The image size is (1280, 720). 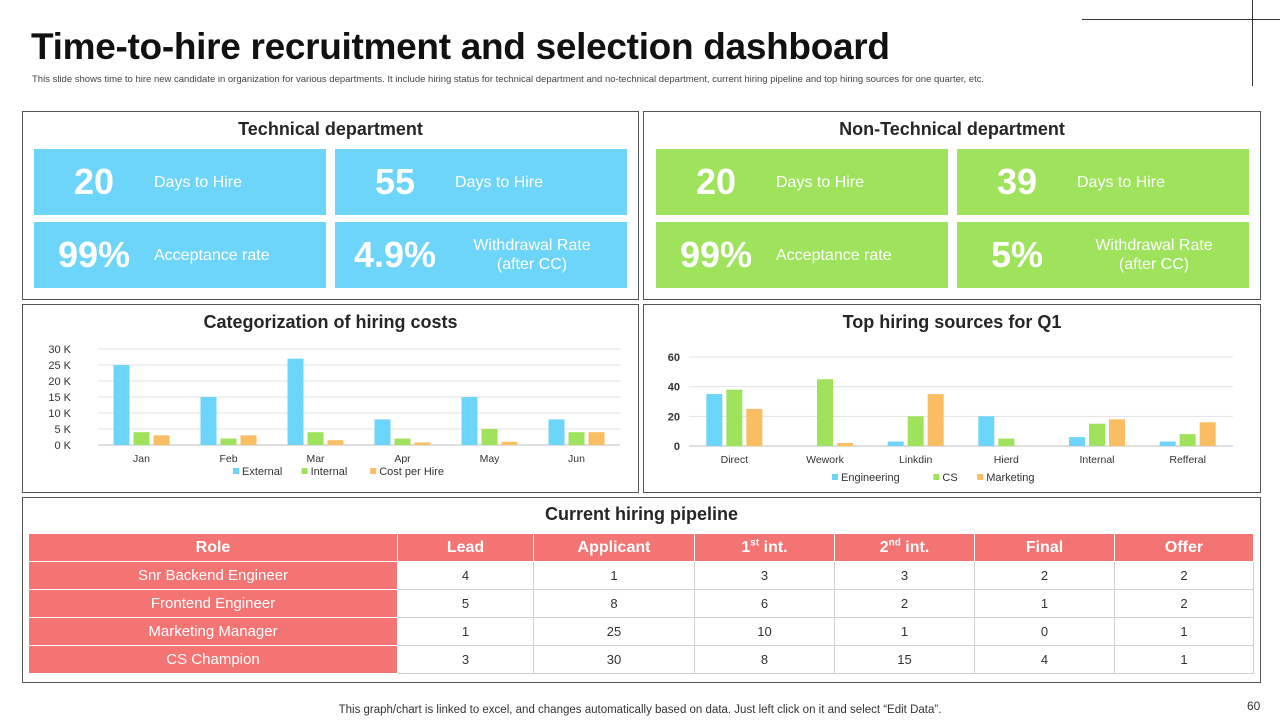 What do you see at coordinates (764, 631) in the screenshot?
I see `cell-first-interview: 10` at bounding box center [764, 631].